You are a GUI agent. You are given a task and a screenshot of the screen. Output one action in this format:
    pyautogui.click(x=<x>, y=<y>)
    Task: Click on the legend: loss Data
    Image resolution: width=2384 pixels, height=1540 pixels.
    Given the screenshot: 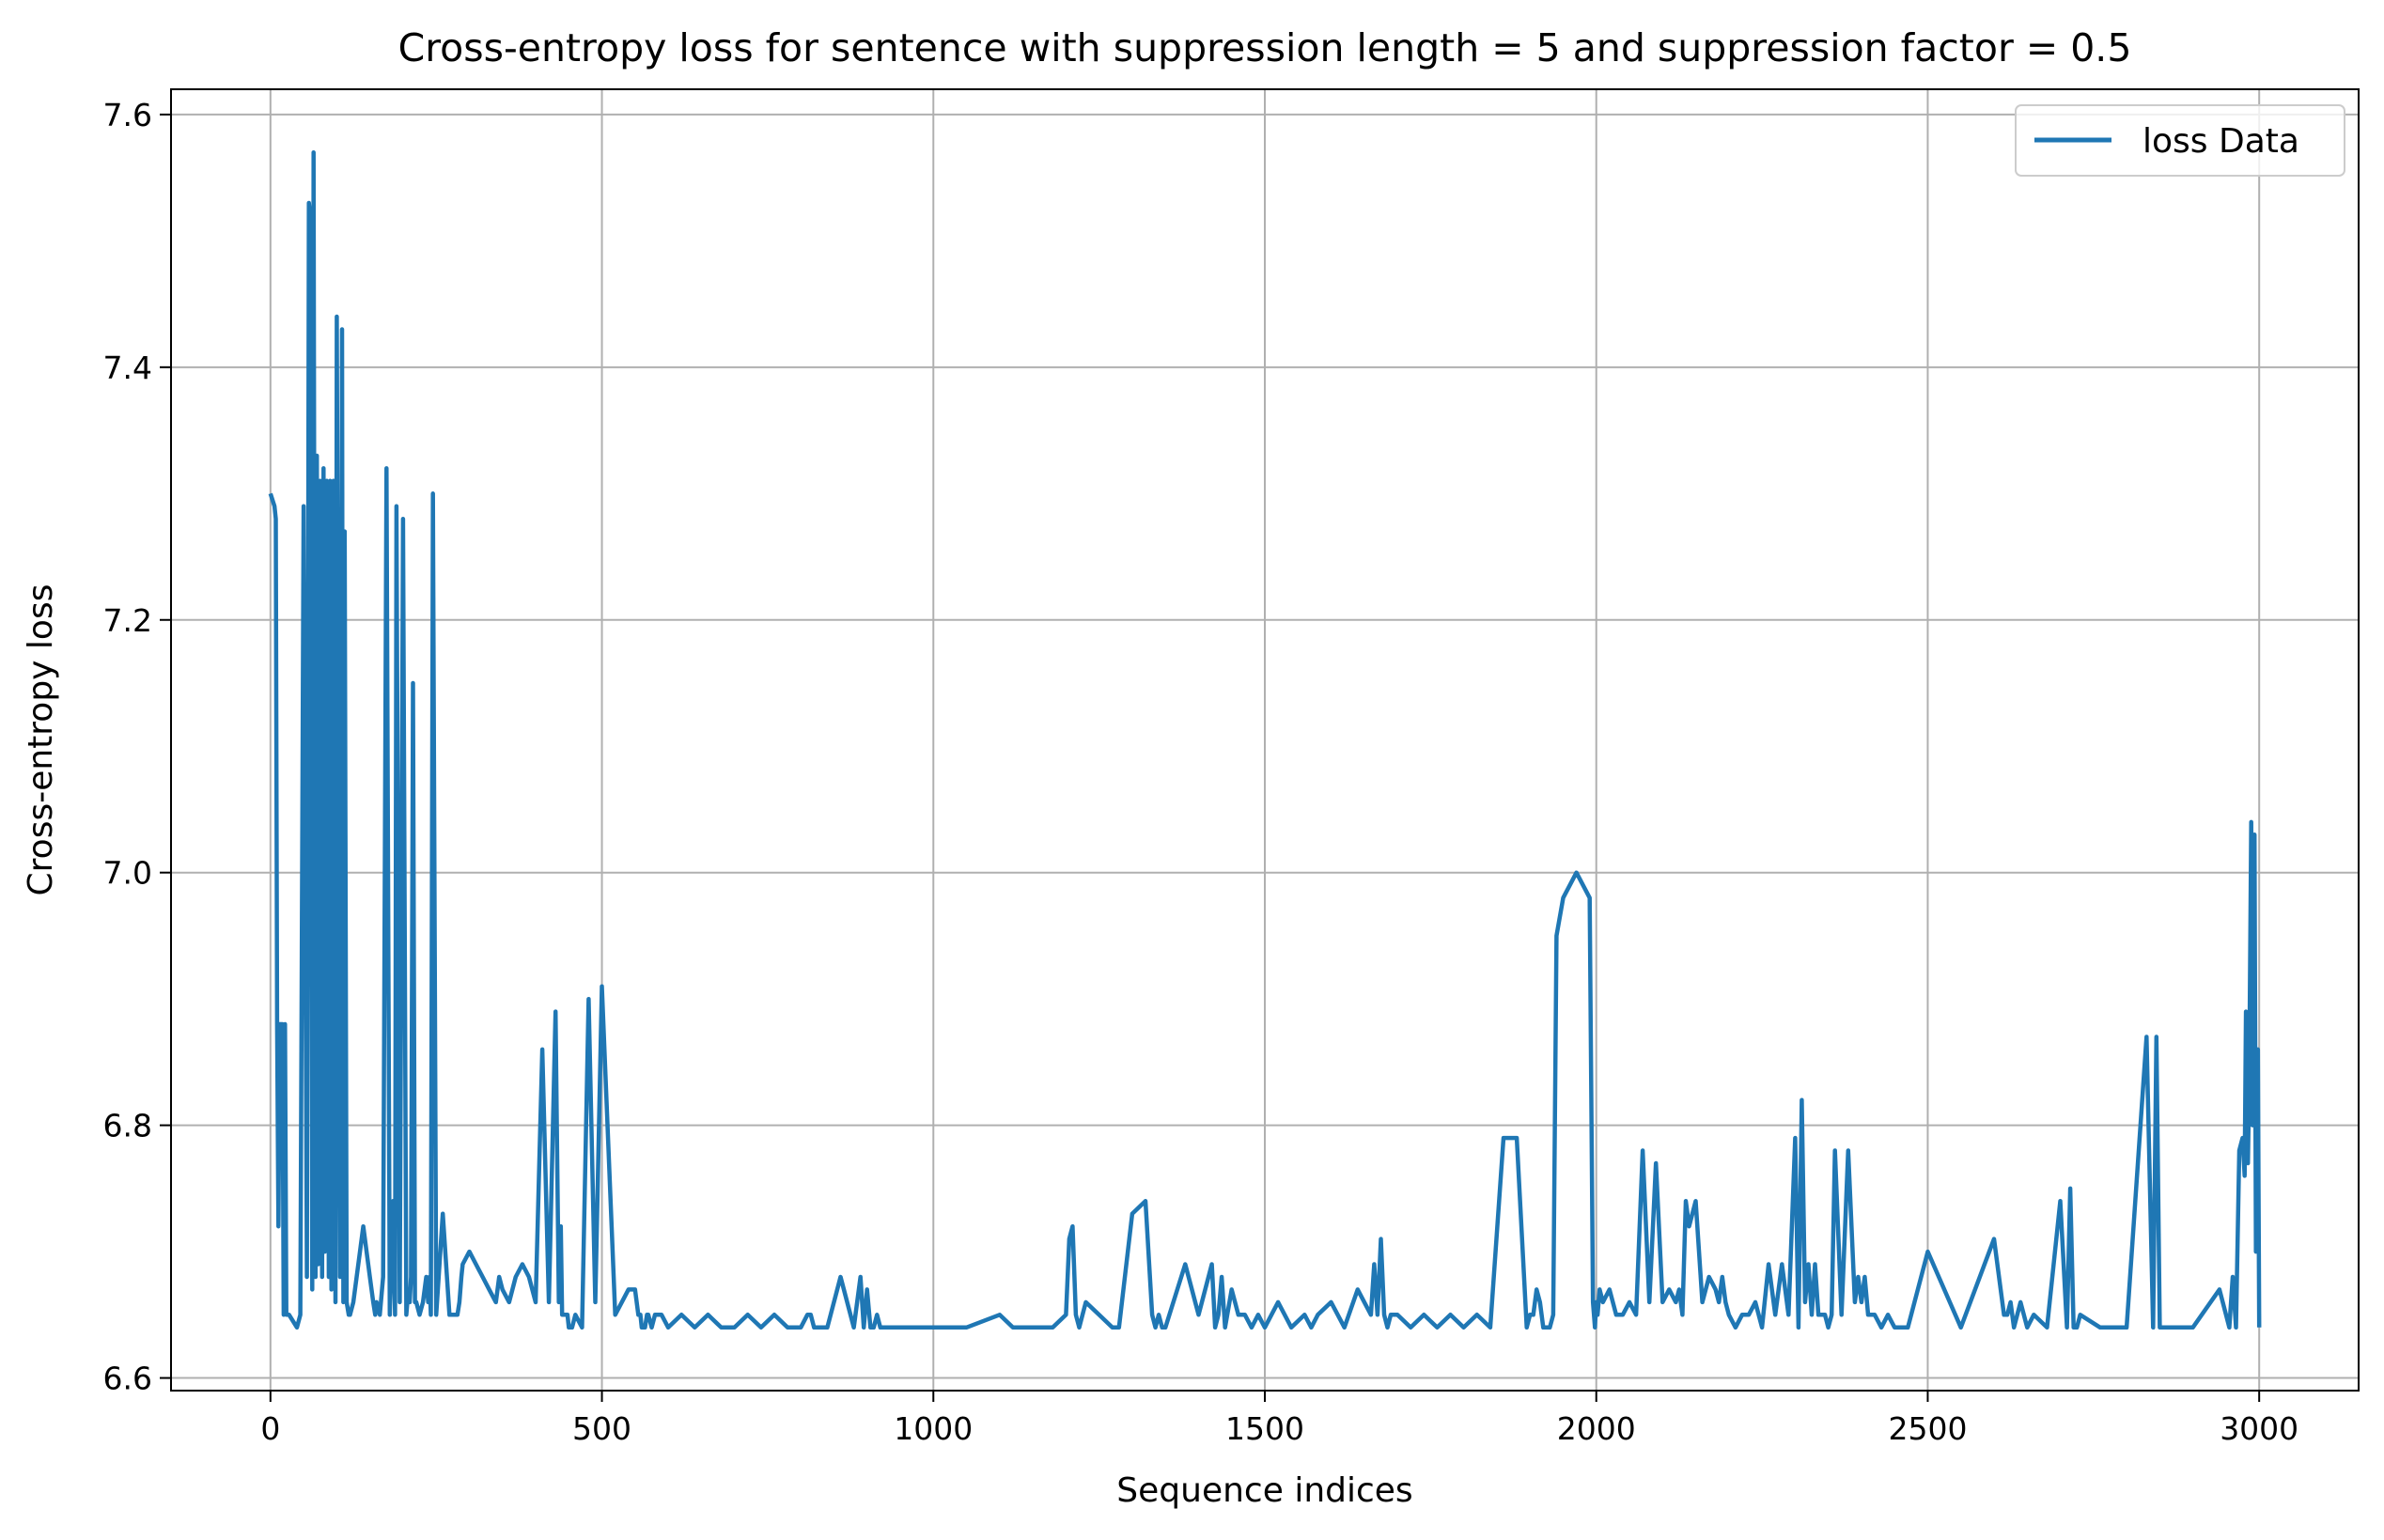 What is the action you would take?
    pyautogui.click(x=2180, y=140)
    